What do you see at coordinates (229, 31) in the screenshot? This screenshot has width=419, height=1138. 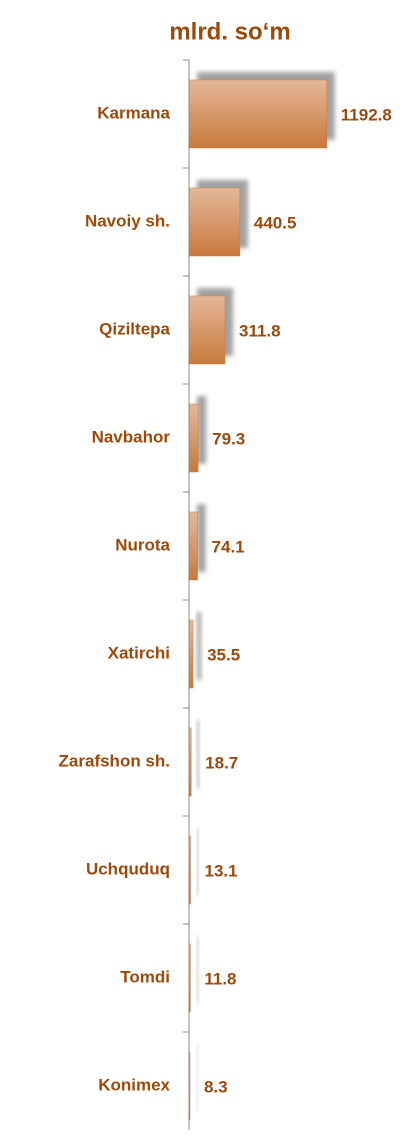 I see `chart-title: mlrd. so‘m` at bounding box center [229, 31].